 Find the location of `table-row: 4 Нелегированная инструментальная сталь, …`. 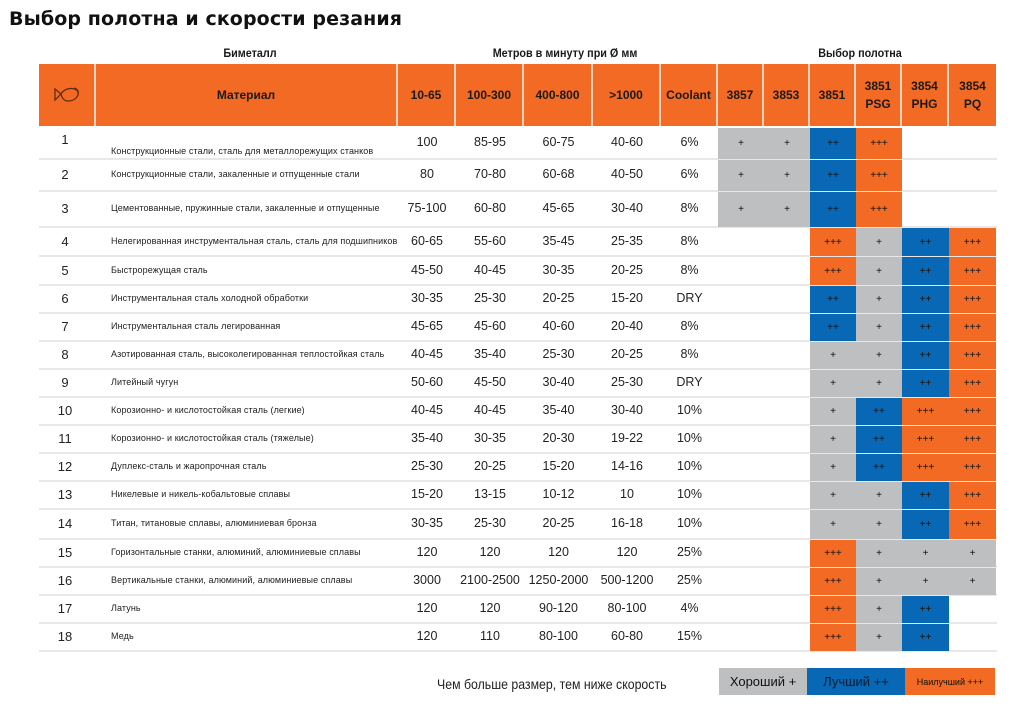

table-row: 4 Нелегированная инструментальная сталь, … is located at coordinates (518, 242).